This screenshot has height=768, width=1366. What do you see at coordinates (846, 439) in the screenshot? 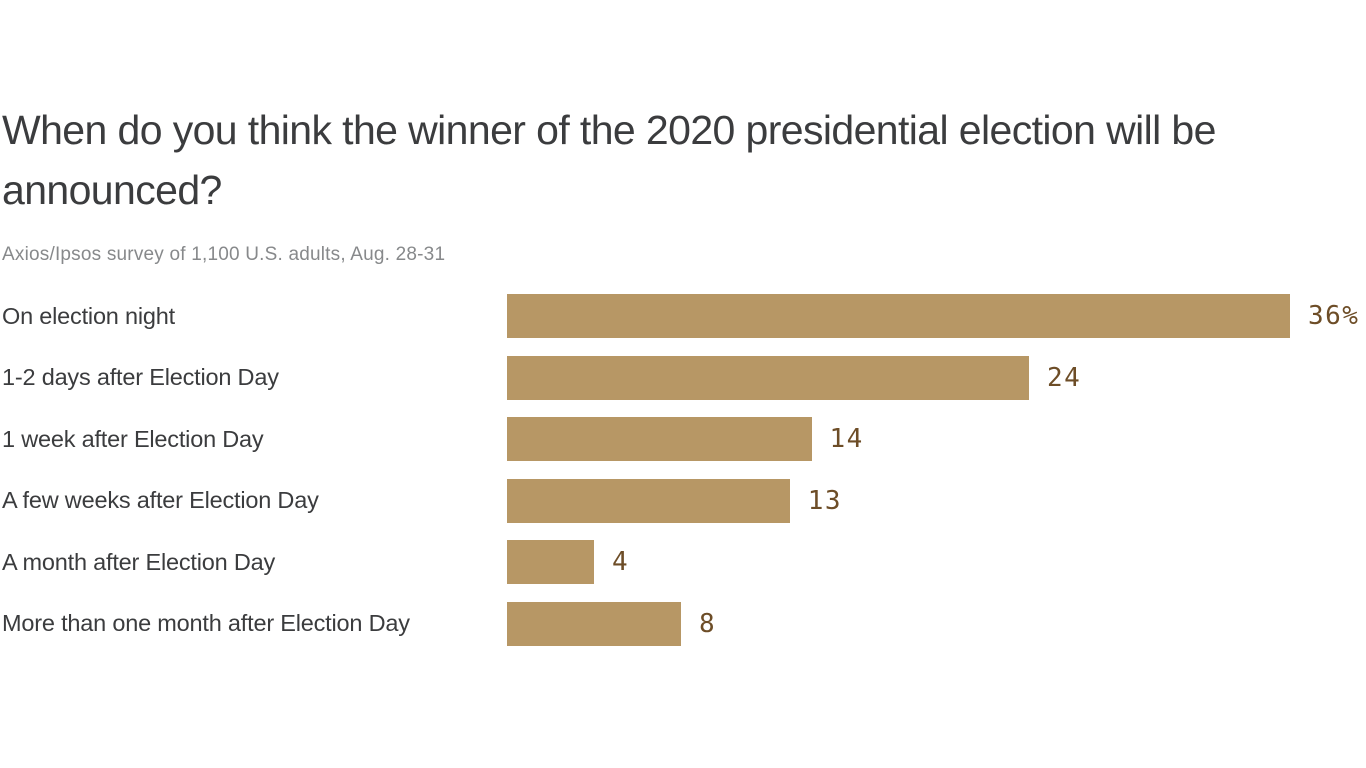
I see `value-label: 14` at bounding box center [846, 439].